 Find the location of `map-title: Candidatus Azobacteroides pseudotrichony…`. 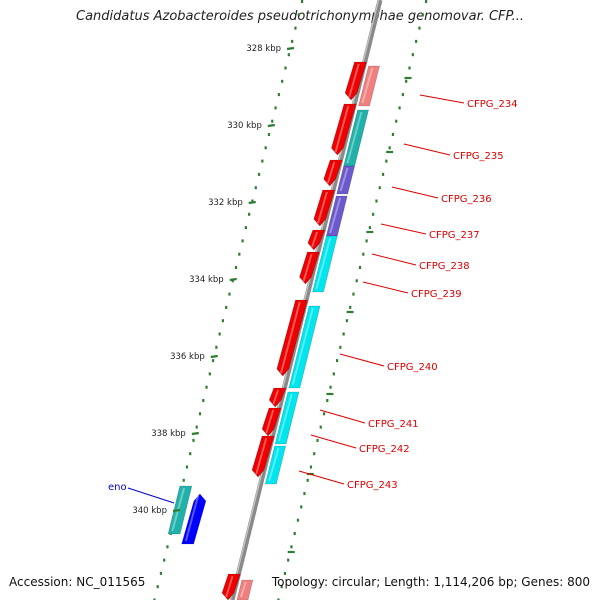

map-title: Candidatus Azobacteroides pseudotrichony… is located at coordinates (300, 16).